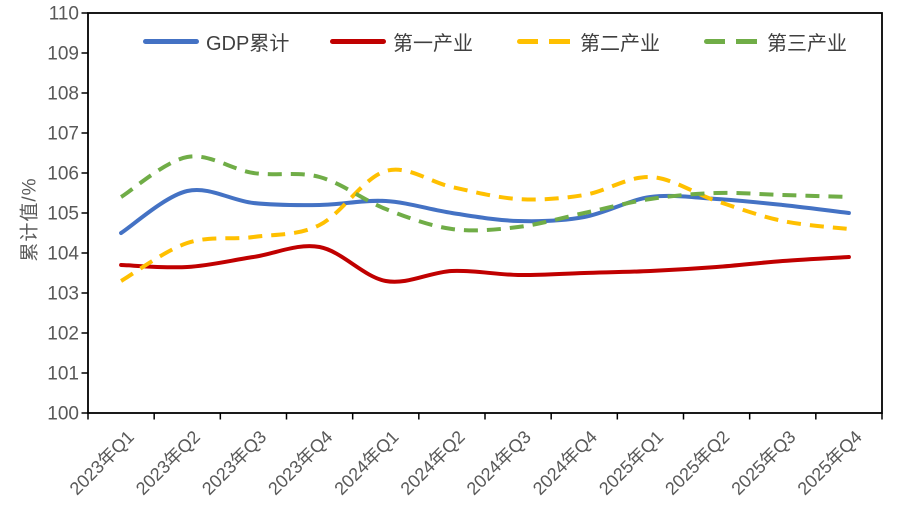  What do you see at coordinates (171, 41) in the screenshot?
I see `legend-line-sample-gdp-total` at bounding box center [171, 41].